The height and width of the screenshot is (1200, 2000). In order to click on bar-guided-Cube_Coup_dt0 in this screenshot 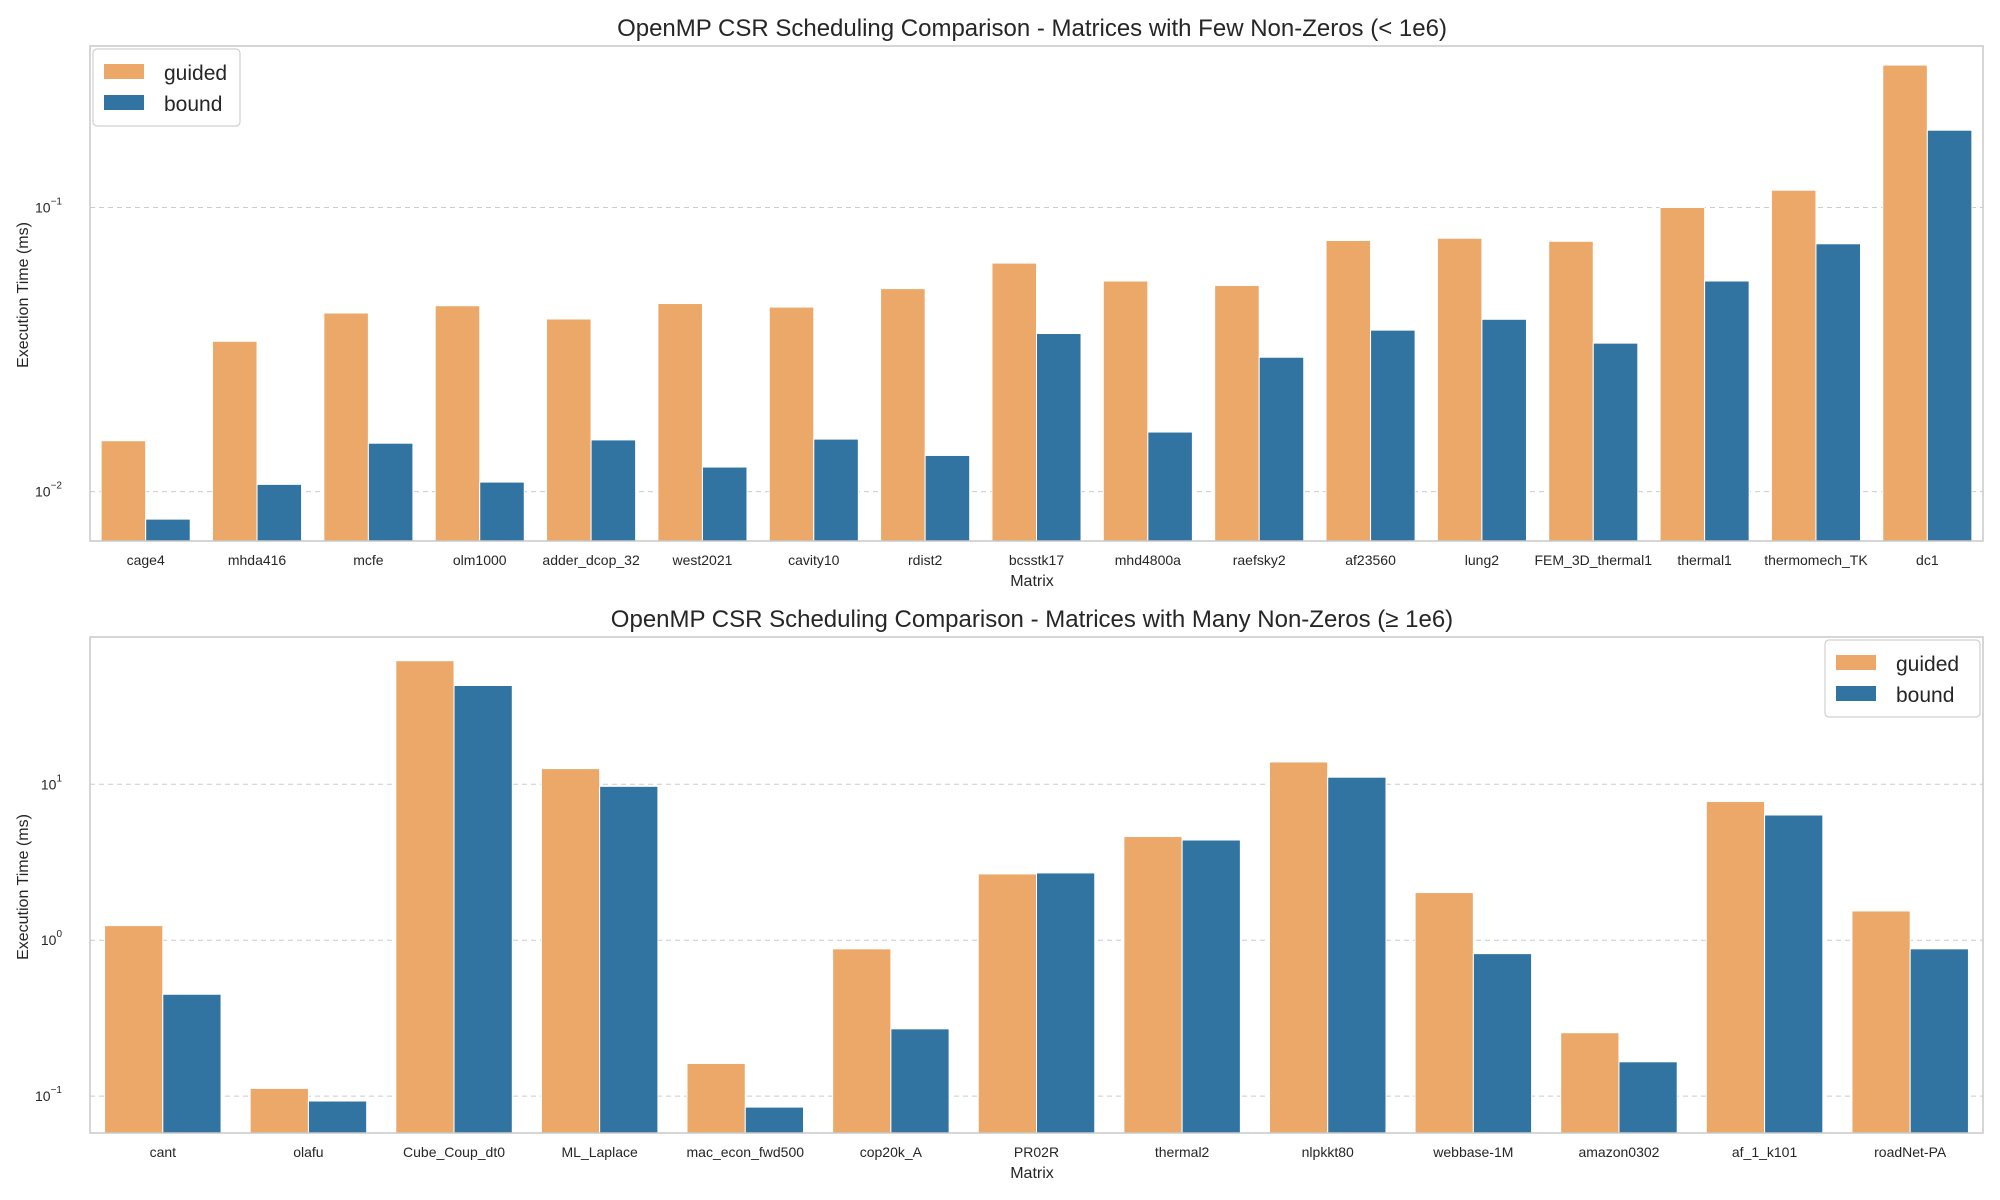, I will do `click(425, 897)`.